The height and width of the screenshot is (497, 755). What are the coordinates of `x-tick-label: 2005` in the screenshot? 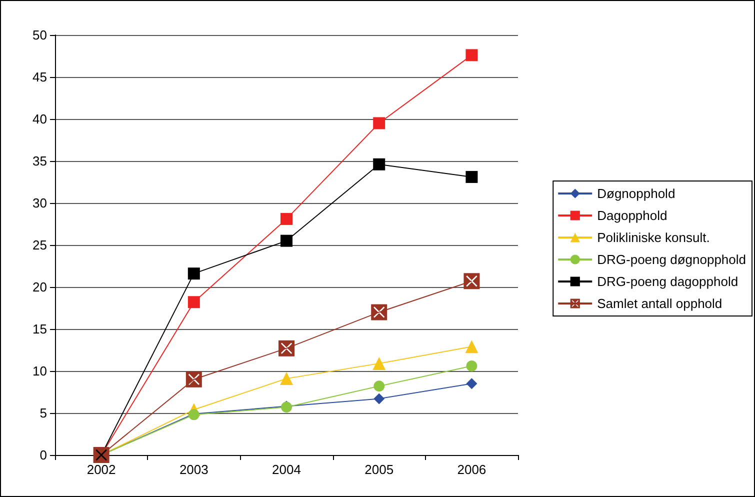 It's located at (379, 469).